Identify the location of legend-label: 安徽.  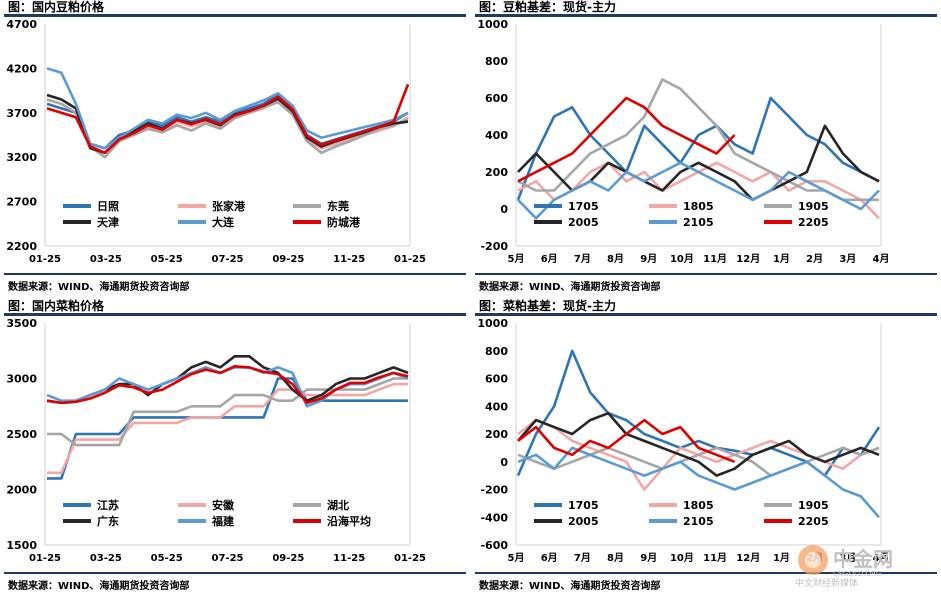
(223, 505).